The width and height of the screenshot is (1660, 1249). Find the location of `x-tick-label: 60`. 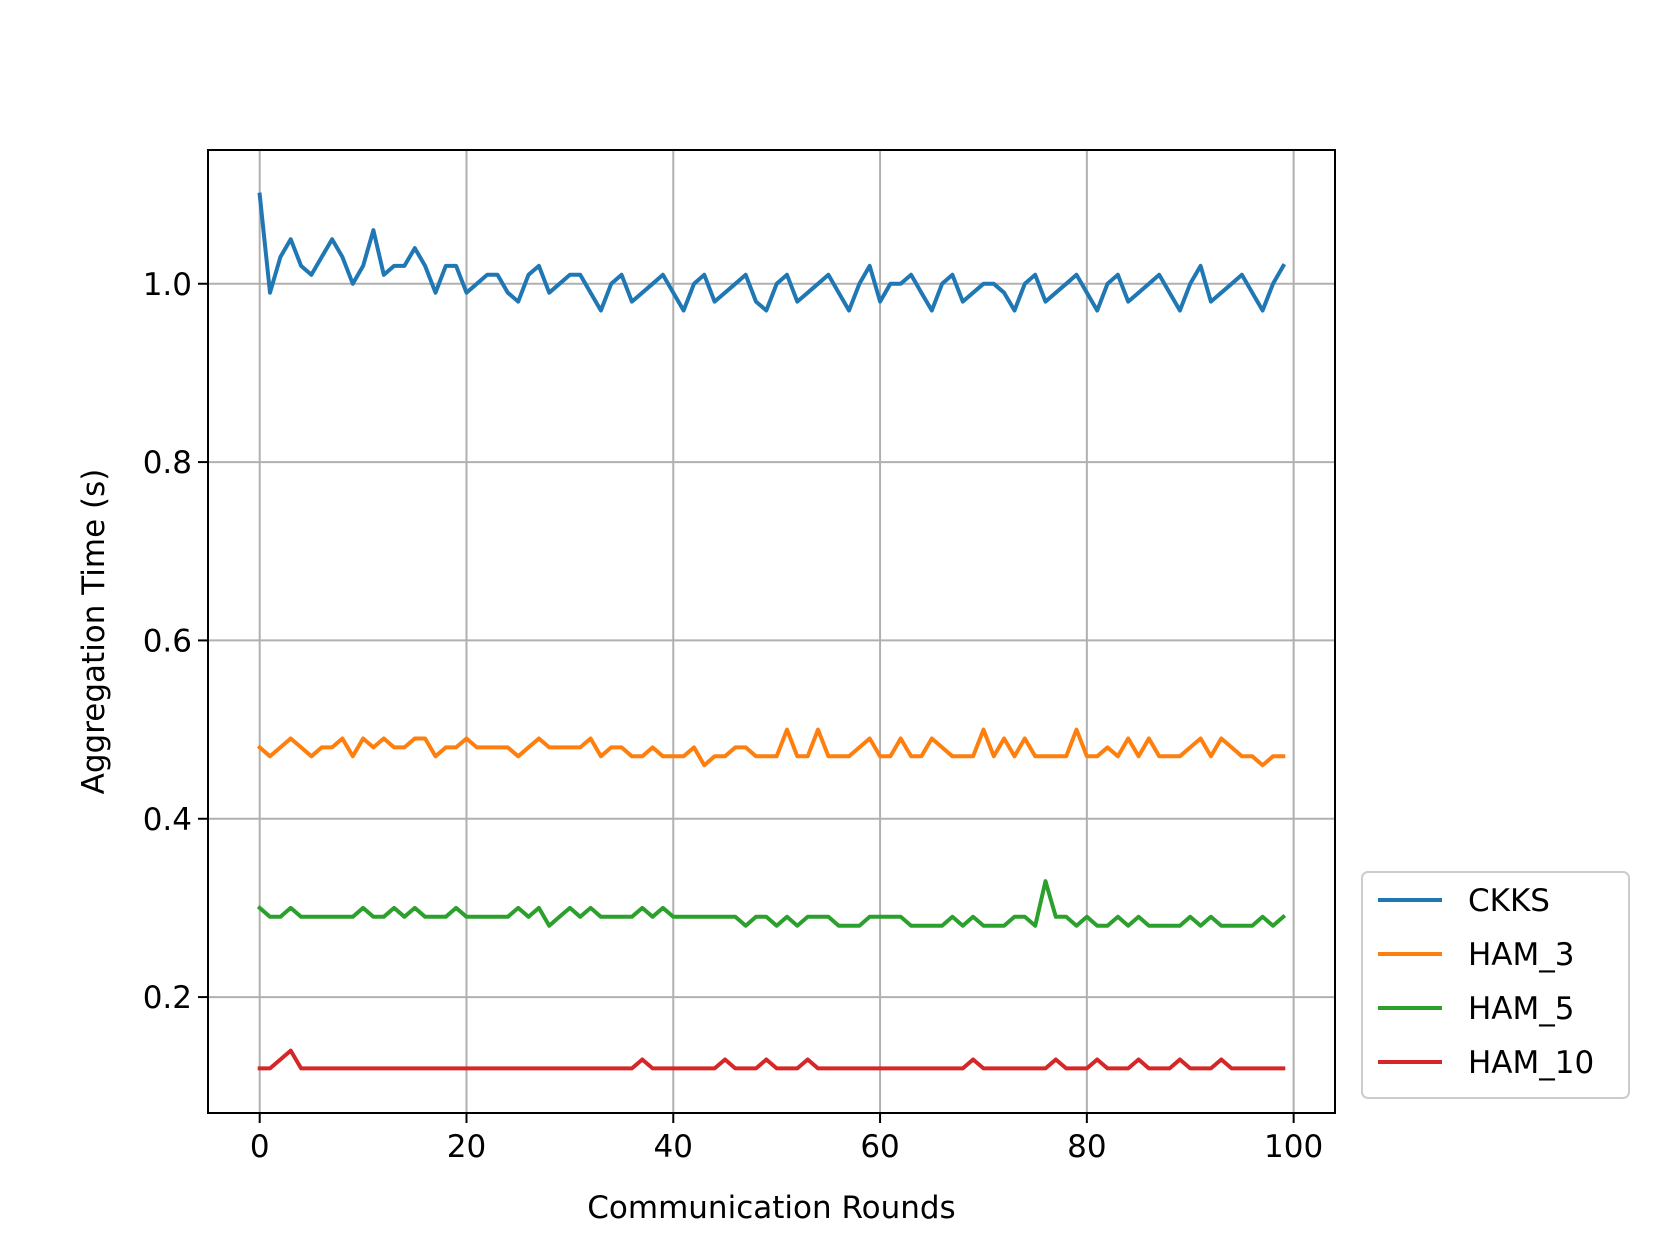

x-tick-label: 60 is located at coordinates (879, 1147).